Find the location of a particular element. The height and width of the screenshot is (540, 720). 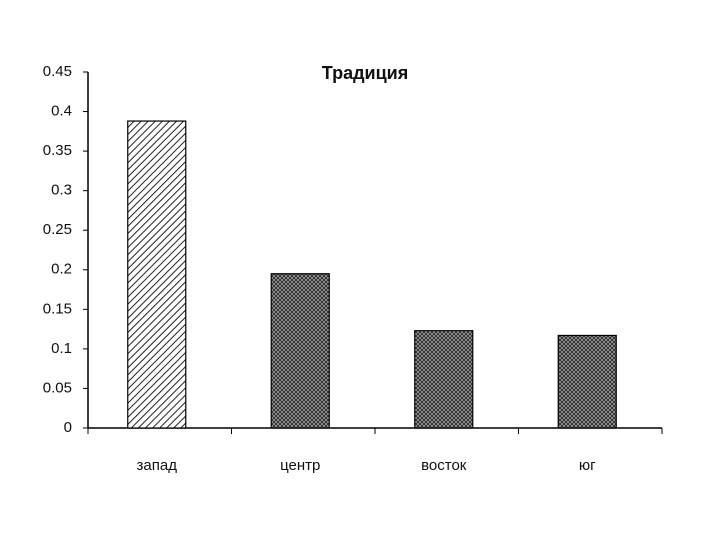

y-tick-label: 0.1 is located at coordinates (61, 348).